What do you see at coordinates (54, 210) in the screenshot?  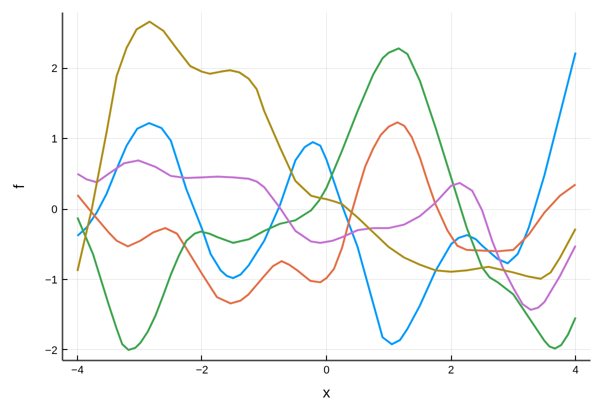 I see `y-tick-label: 0` at bounding box center [54, 210].